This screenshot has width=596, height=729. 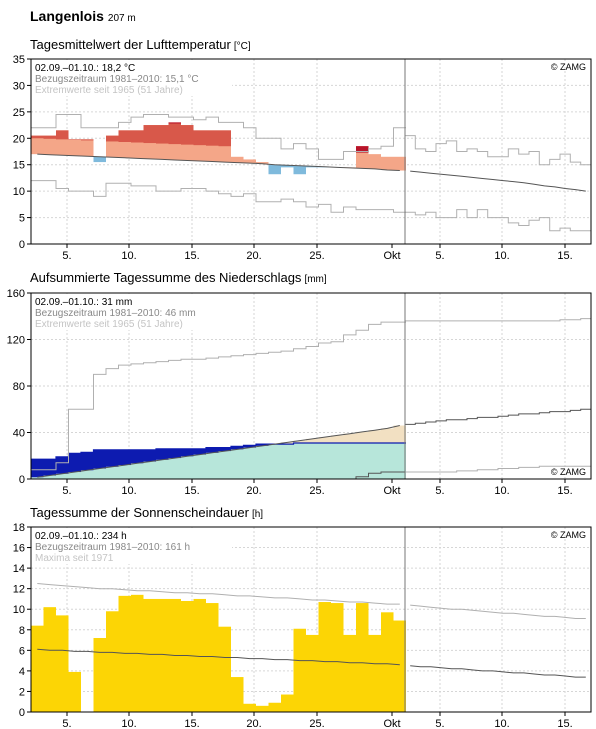 What do you see at coordinates (218, 196) in the screenshot?
I see `temp-min-extreme-line` at bounding box center [218, 196].